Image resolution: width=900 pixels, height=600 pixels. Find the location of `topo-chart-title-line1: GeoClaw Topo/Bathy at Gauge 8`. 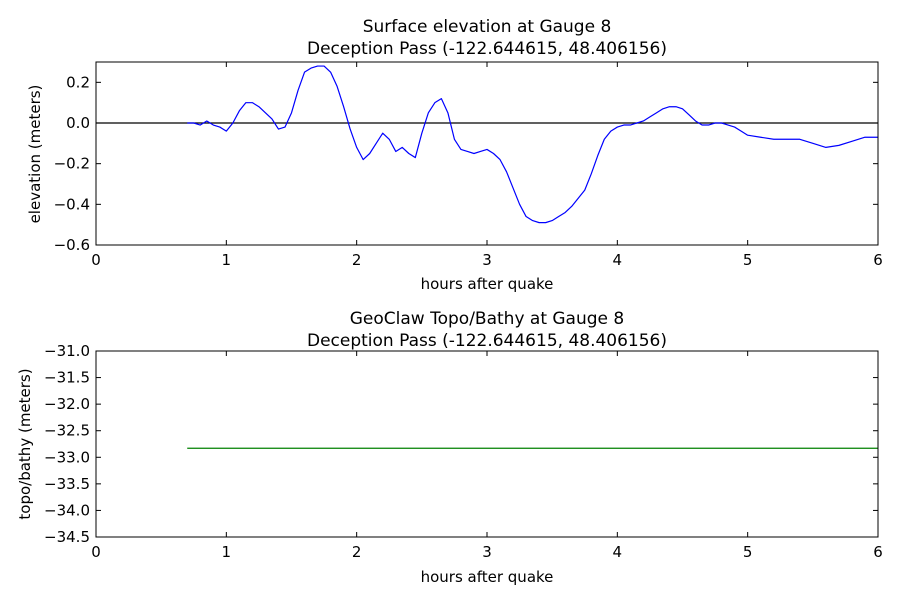

topo-chart-title-line1: GeoClaw Topo/Bathy at Gauge 8 is located at coordinates (487, 319).